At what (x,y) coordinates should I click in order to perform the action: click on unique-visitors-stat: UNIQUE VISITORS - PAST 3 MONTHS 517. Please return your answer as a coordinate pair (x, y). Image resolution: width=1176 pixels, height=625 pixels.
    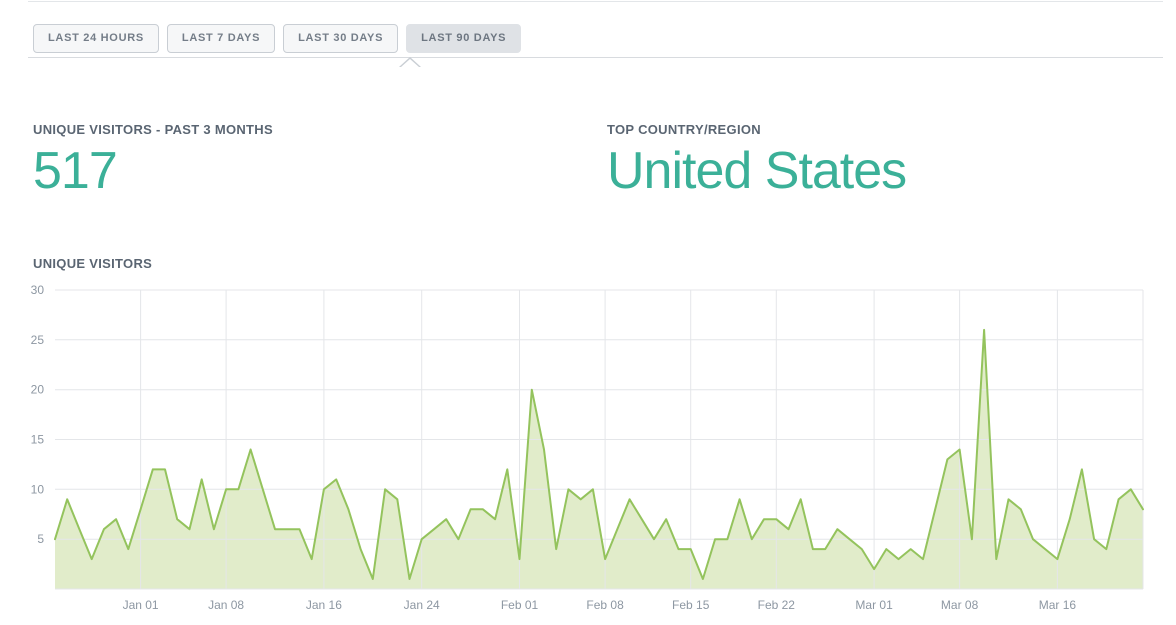
    Looking at the image, I should click on (153, 159).